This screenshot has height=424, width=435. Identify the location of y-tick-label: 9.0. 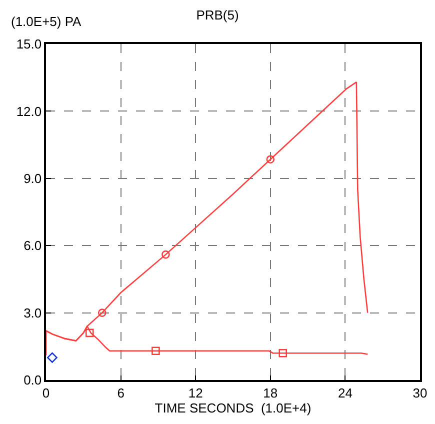
(33, 178).